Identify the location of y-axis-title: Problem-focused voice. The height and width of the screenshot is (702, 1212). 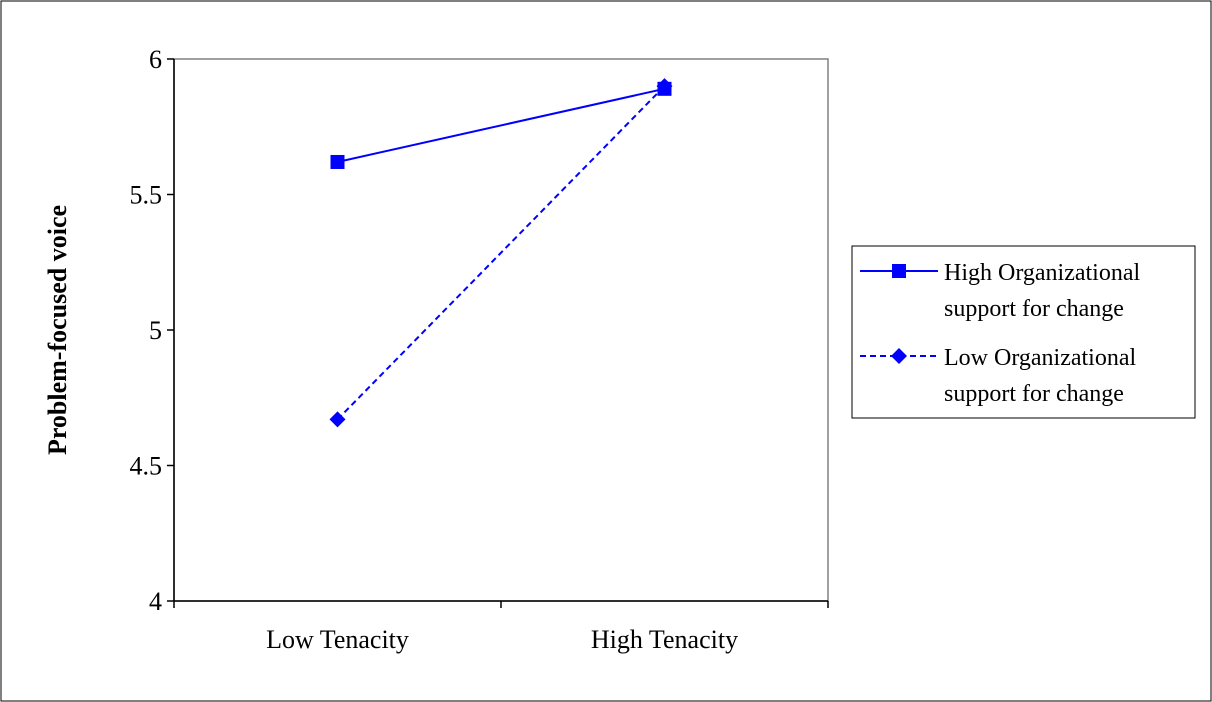
(57, 330).